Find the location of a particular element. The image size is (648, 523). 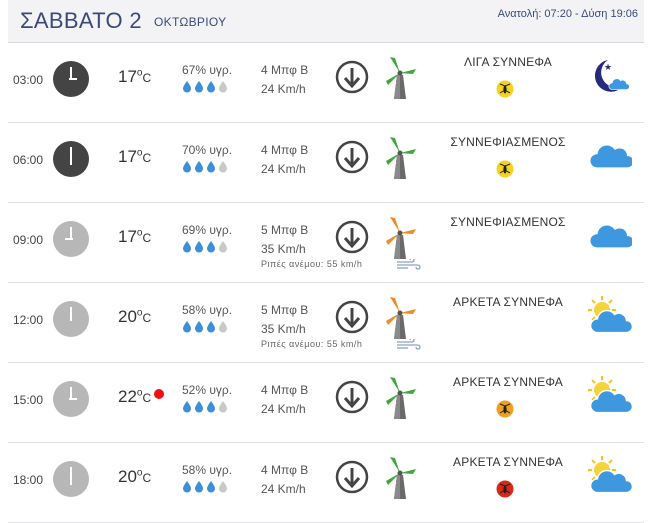

forecast-time: 15:00 is located at coordinates (28, 400).